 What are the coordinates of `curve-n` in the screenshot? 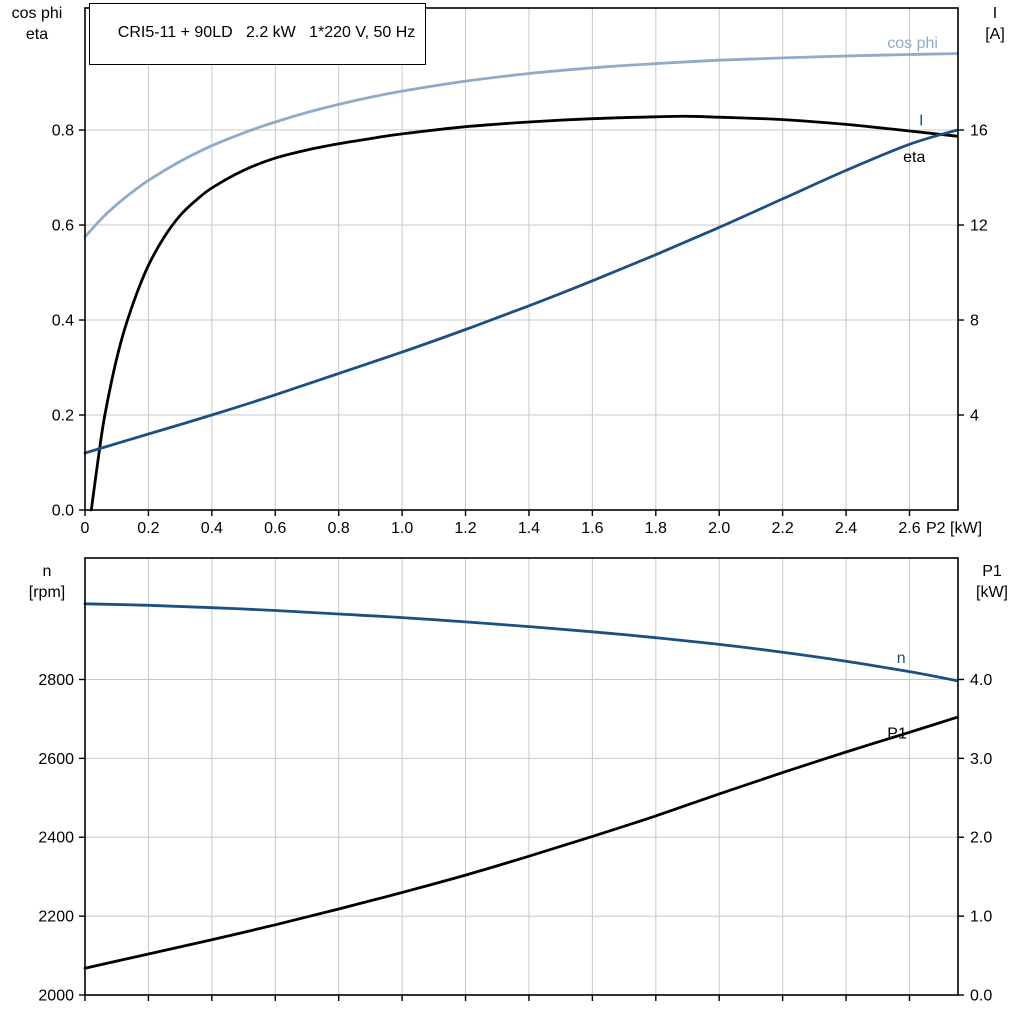 It's located at (521, 642).